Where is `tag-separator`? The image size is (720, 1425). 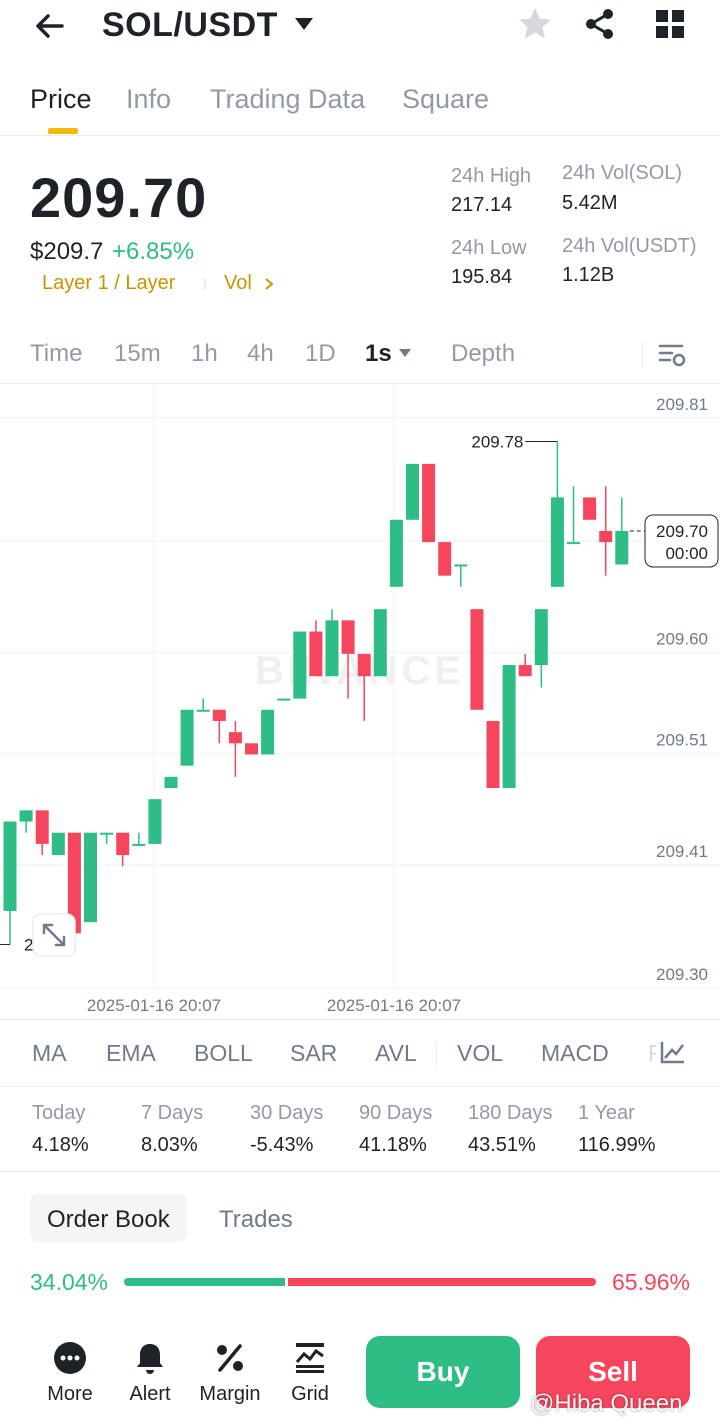 tag-separator is located at coordinates (205, 284).